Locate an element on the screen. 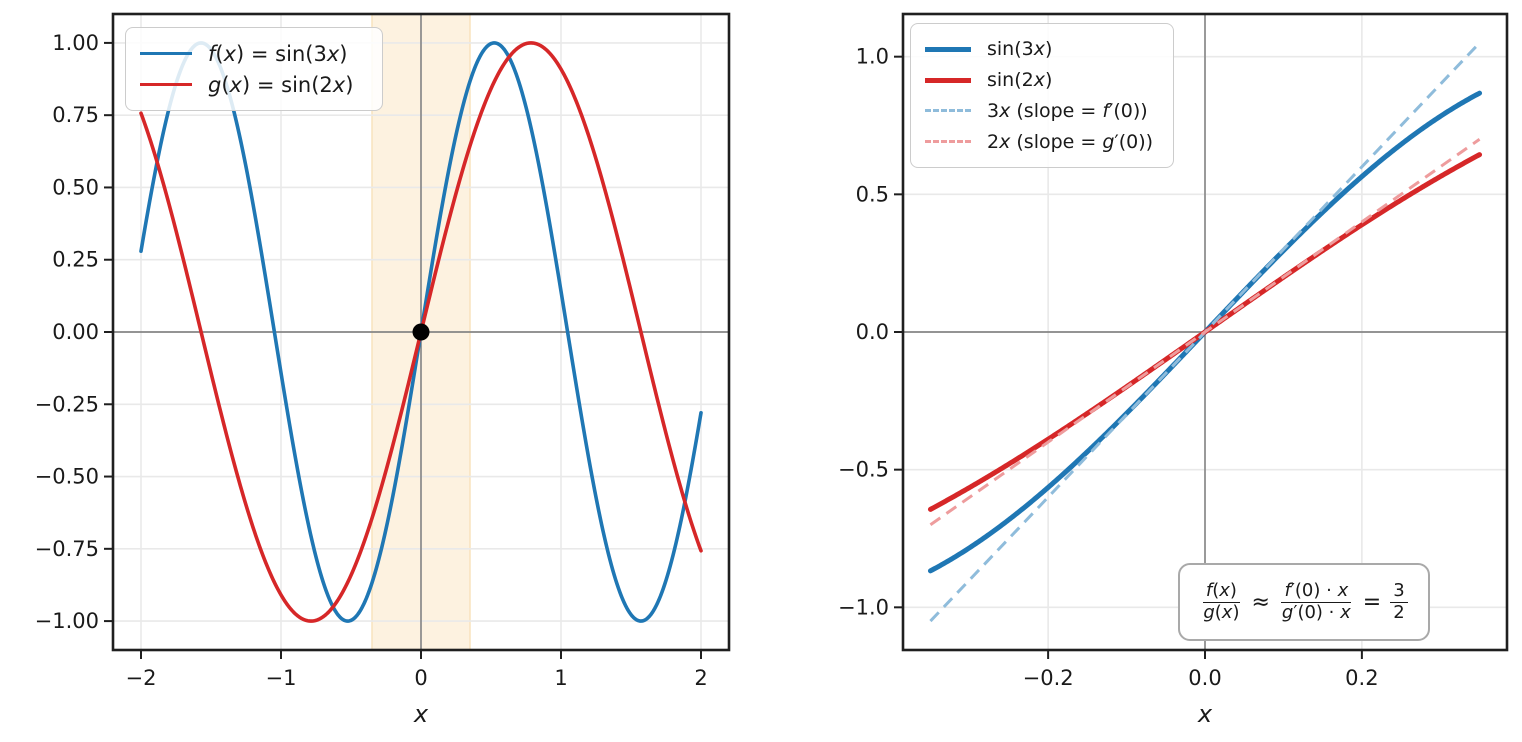 The image size is (1522, 742). legend-label: sin(3x) is located at coordinates (1020, 49).